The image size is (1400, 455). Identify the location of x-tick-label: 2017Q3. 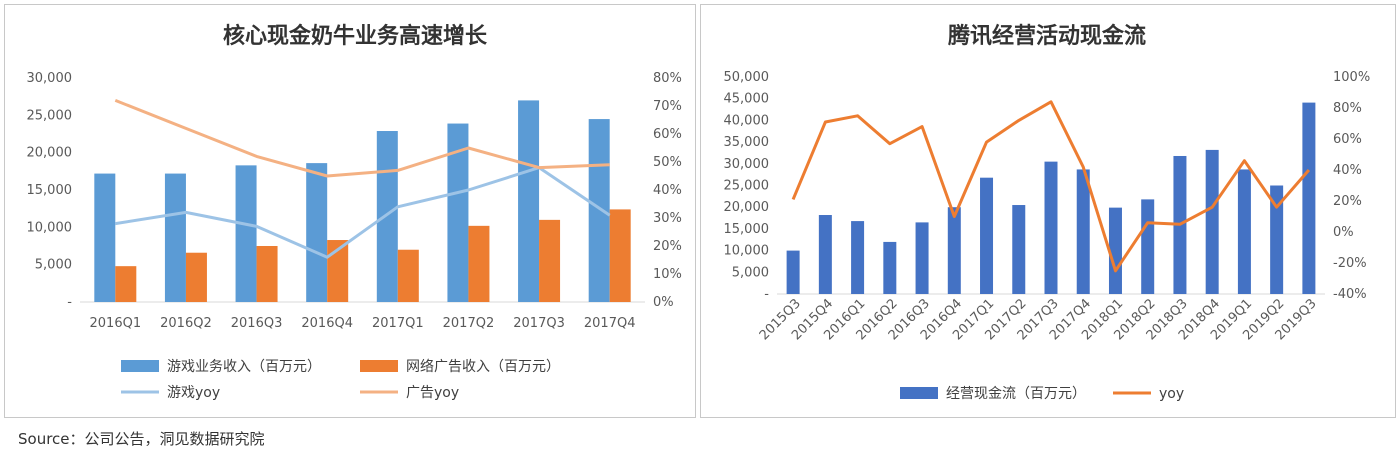
(539, 323).